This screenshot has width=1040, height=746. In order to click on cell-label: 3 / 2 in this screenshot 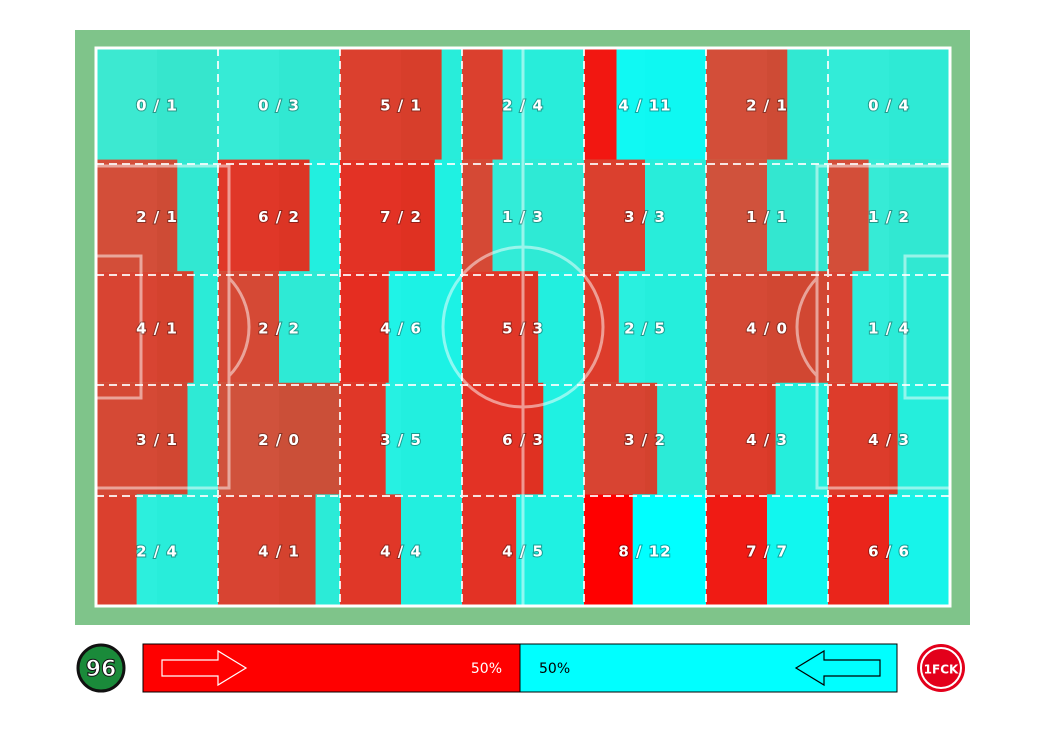, I will do `click(645, 440)`.